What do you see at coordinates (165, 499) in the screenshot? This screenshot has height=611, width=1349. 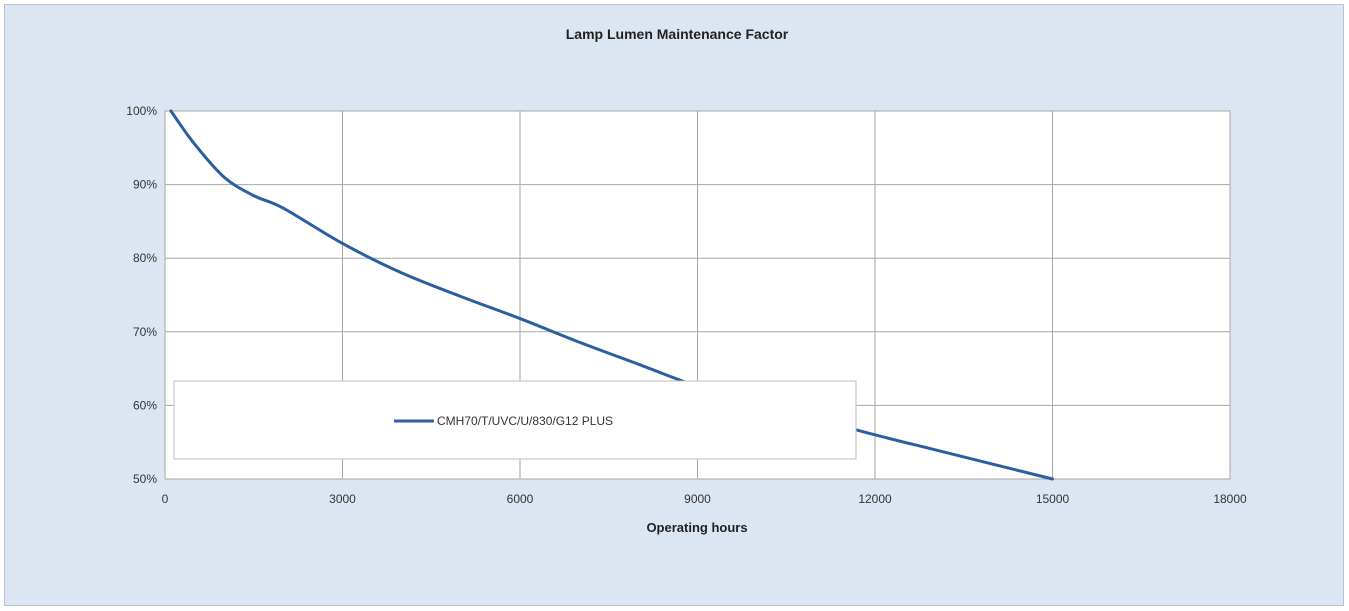 I see `x-tick-label: 0` at bounding box center [165, 499].